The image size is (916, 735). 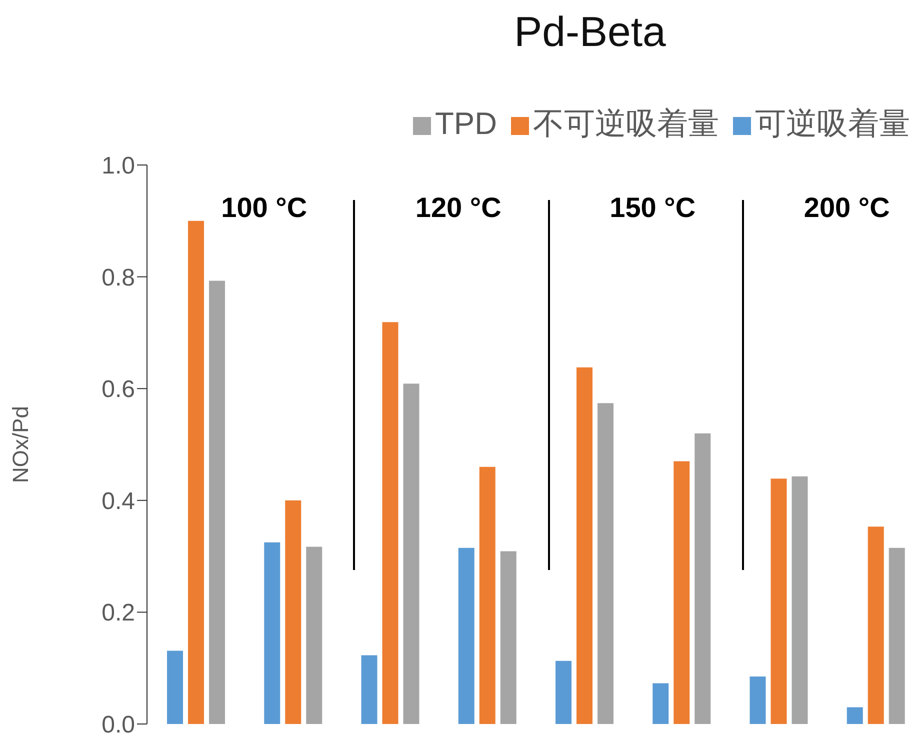 I want to click on legend-label: 可逆吸着量, so click(x=832, y=123).